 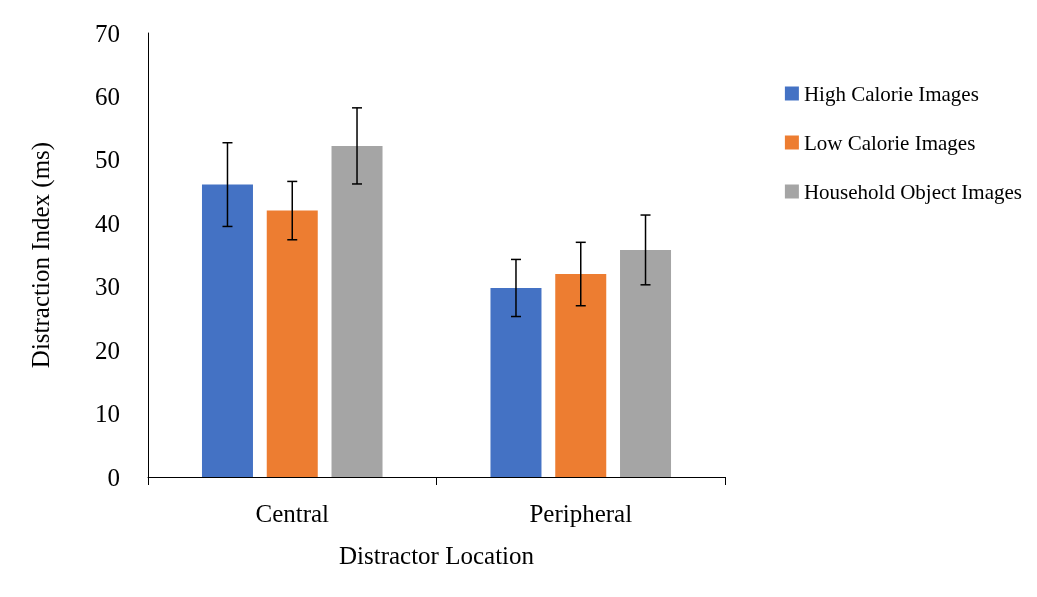 I want to click on x-tick-label: Peripheral, so click(x=581, y=513).